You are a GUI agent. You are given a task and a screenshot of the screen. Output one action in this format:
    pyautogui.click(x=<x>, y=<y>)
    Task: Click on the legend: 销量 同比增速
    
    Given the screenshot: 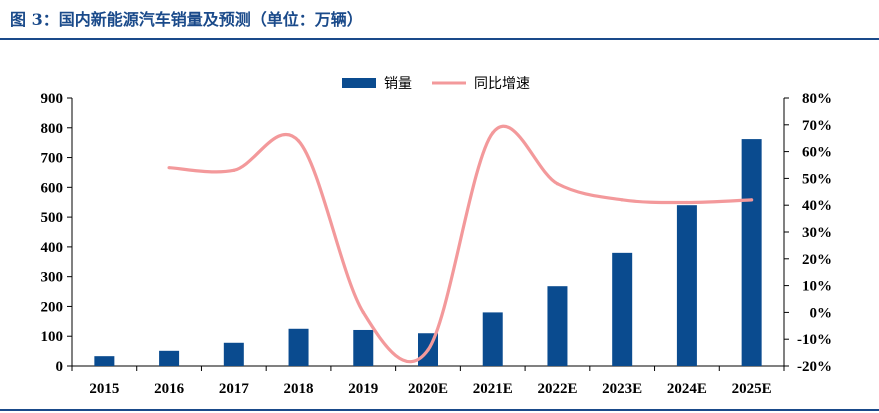 What is the action you would take?
    pyautogui.click(x=436, y=84)
    